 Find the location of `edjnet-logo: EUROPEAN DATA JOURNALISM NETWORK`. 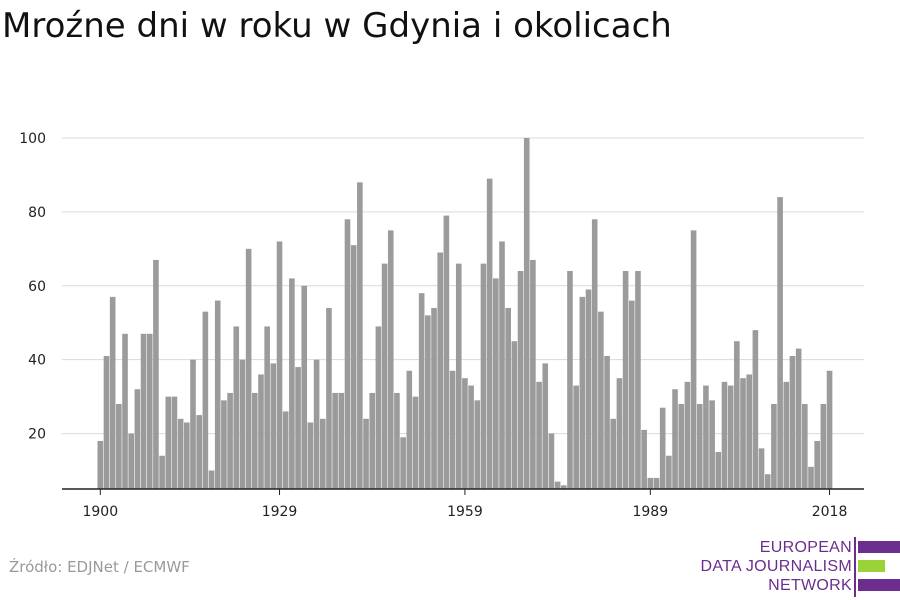

edjnet-logo: EUROPEAN DATA JOURNALISM NETWORK is located at coordinates (800, 567).